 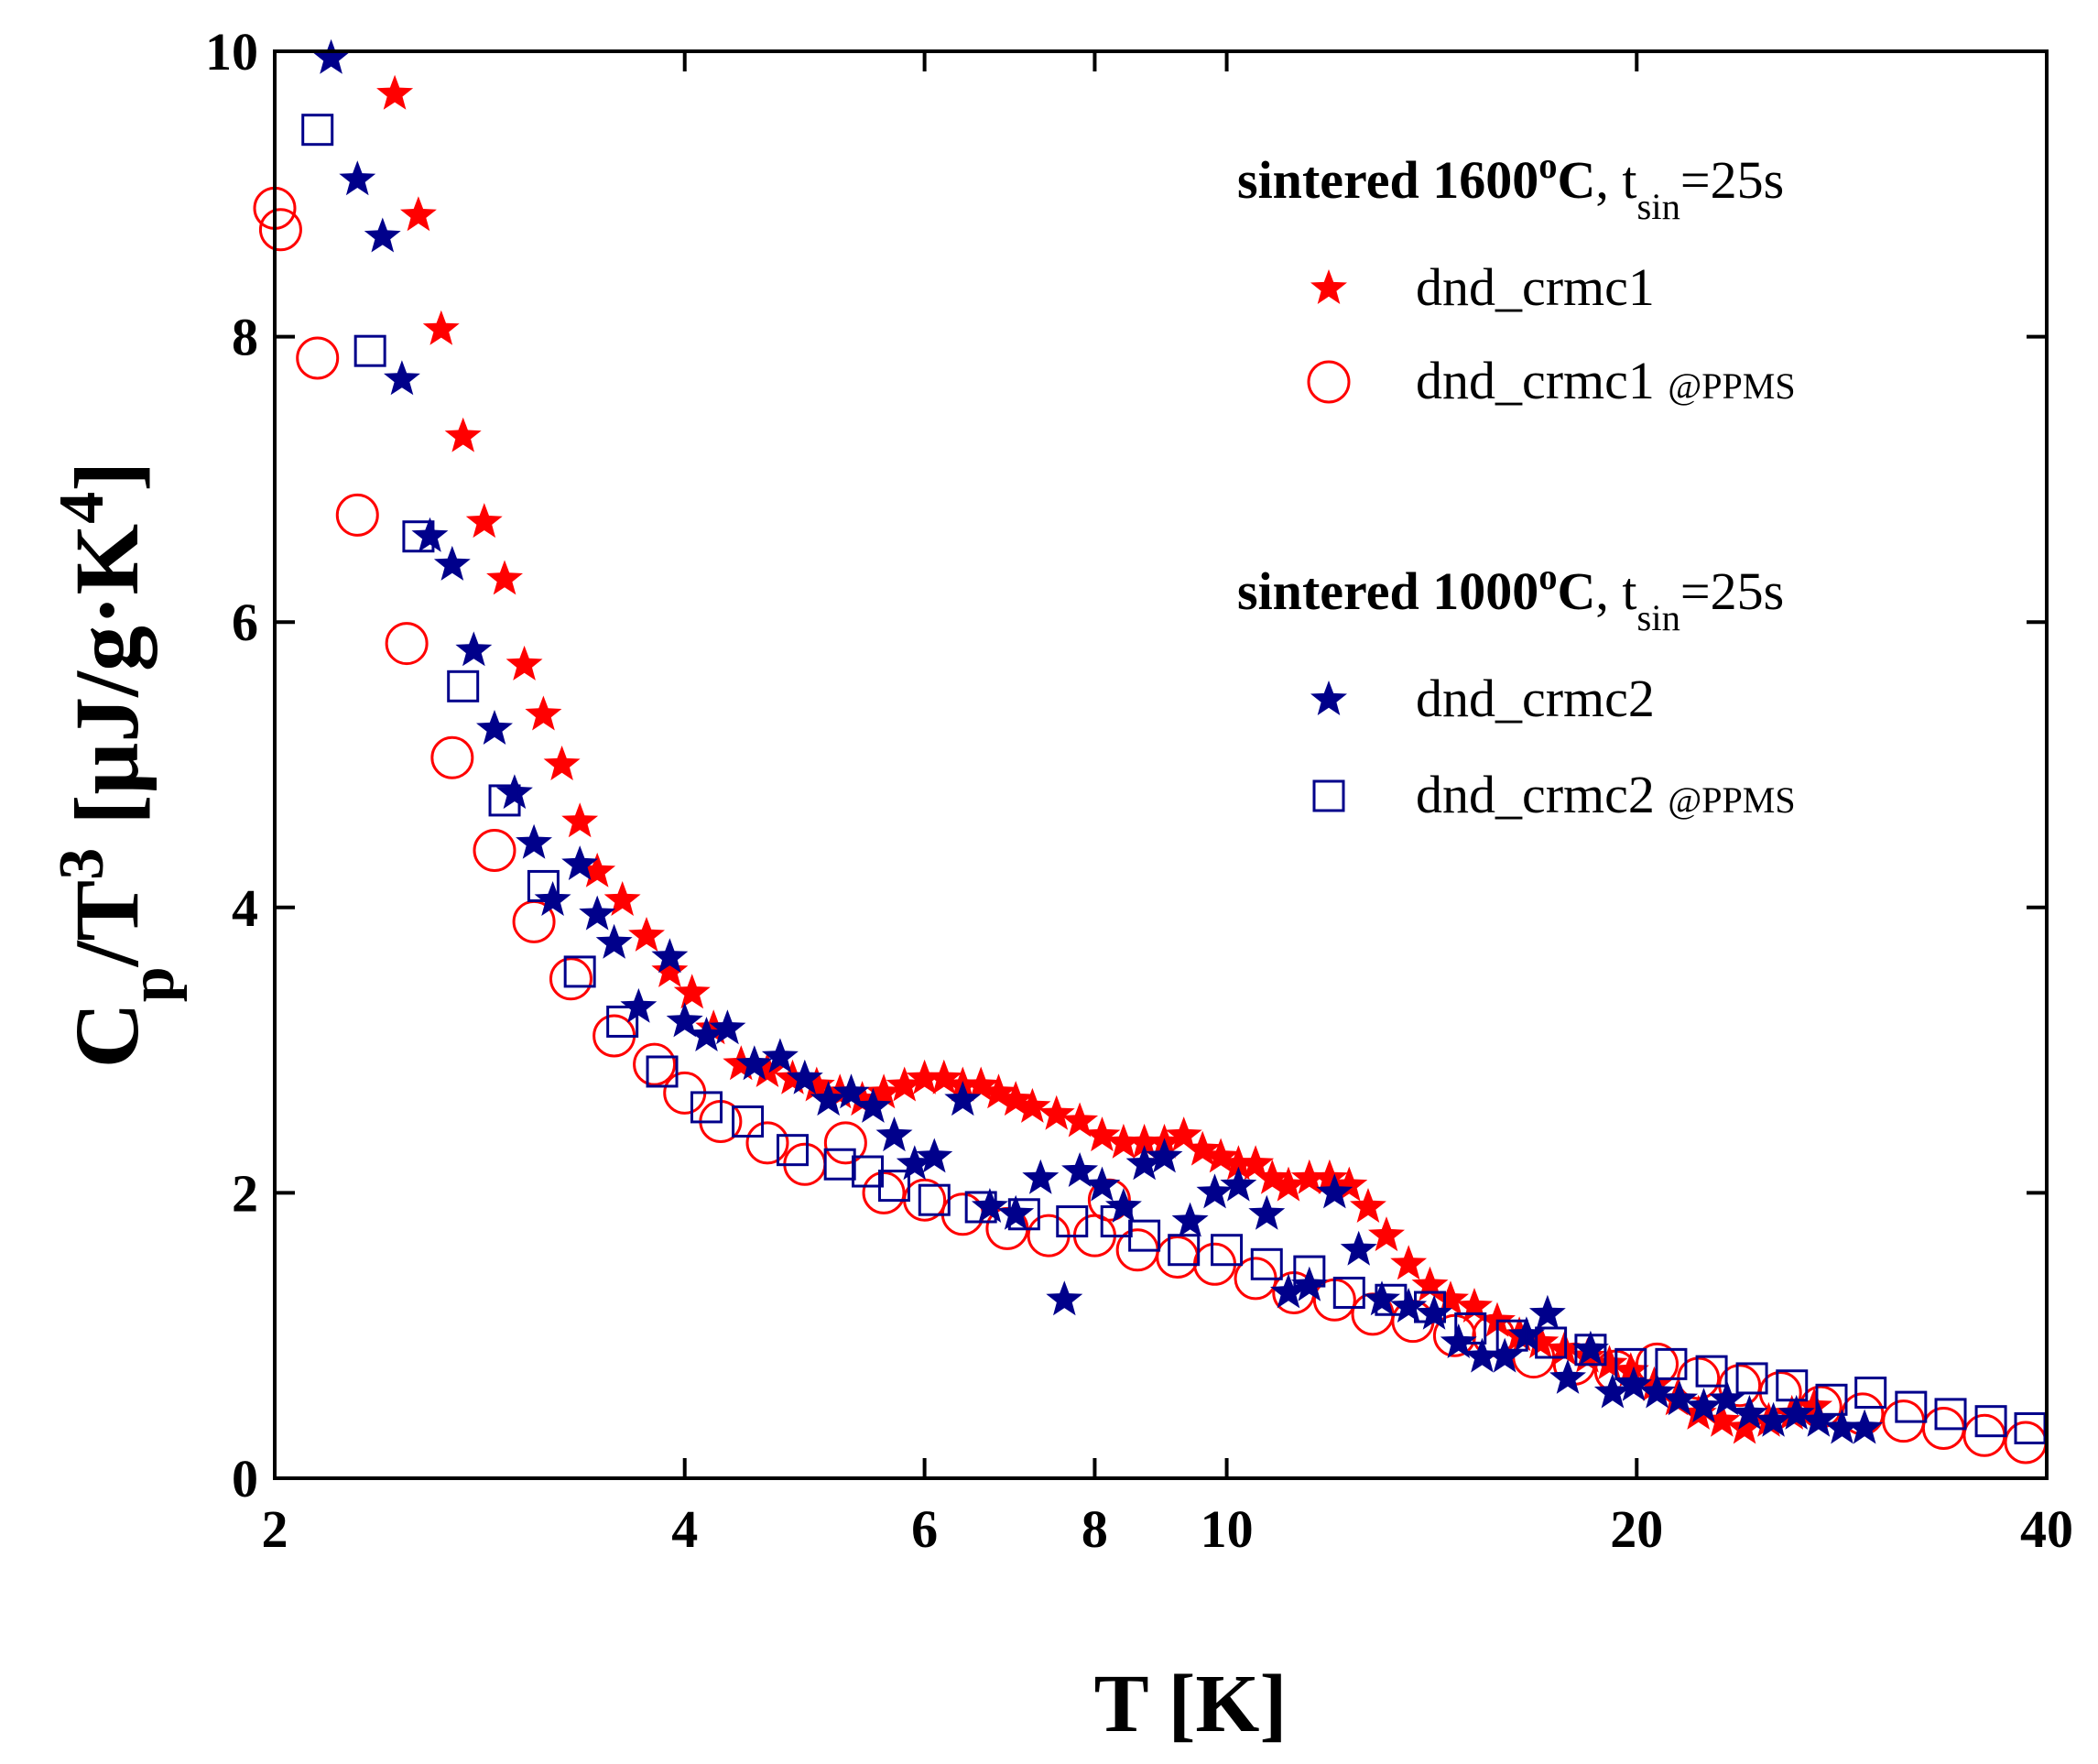 What do you see at coordinates (1095, 1529) in the screenshot?
I see `x-tick-label: 8` at bounding box center [1095, 1529].